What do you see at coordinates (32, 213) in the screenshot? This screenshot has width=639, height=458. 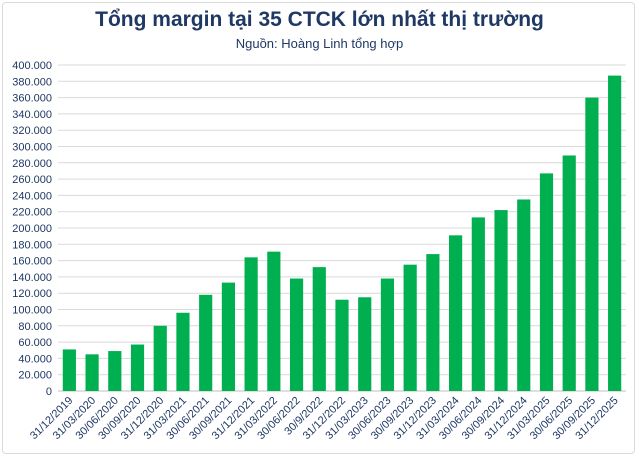 I see `y-tick-label: 220.000` at bounding box center [32, 213].